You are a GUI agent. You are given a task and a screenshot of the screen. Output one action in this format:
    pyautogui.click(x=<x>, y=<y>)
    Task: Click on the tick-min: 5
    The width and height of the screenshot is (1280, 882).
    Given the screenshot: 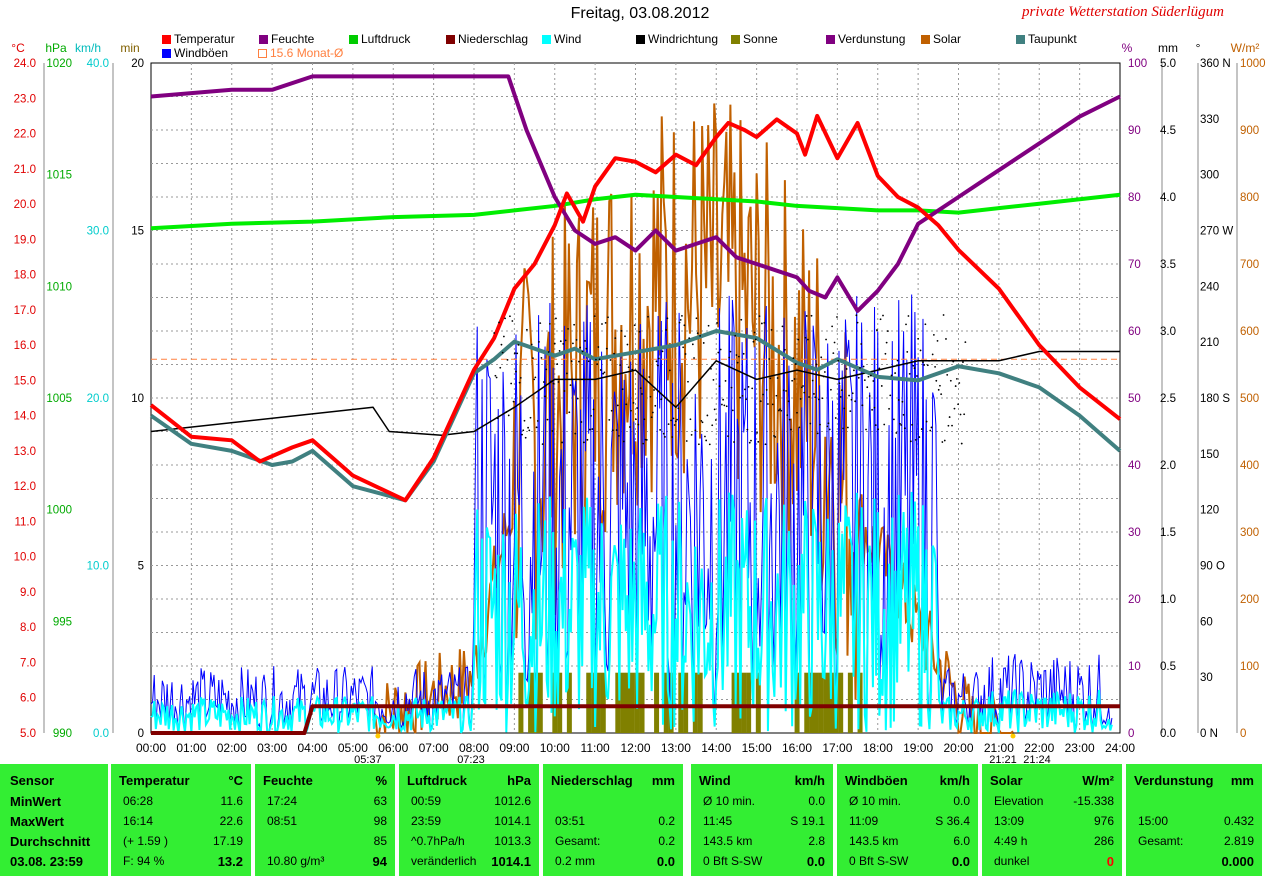 What is the action you would take?
    pyautogui.click(x=141, y=567)
    